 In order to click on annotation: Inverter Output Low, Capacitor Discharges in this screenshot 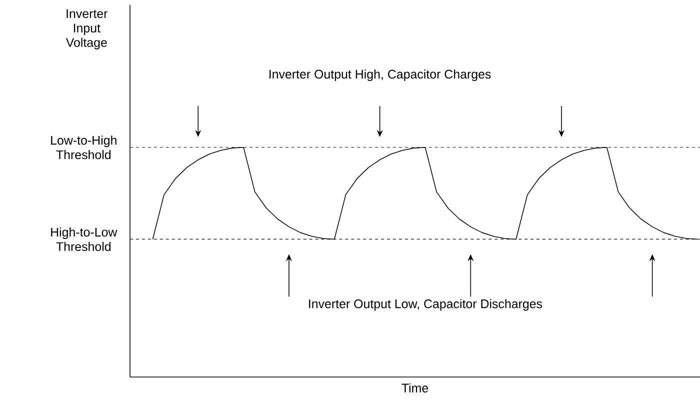, I will do `click(425, 305)`.